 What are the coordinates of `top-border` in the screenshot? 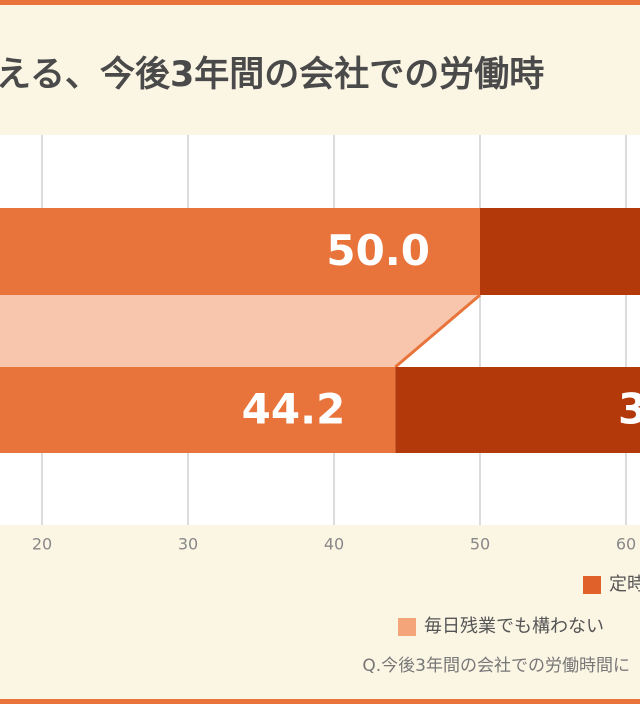 It's located at (320, 2).